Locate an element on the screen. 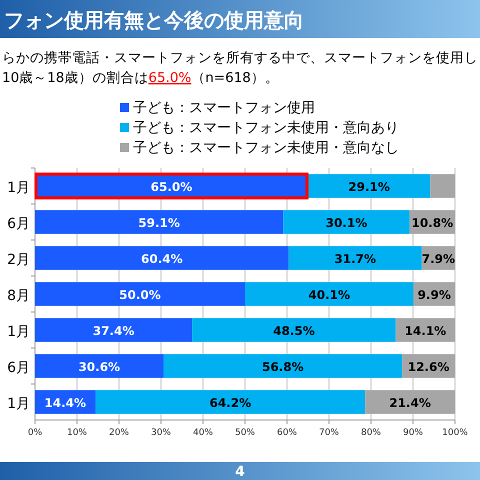  data-label: 37.4% is located at coordinates (113, 331).